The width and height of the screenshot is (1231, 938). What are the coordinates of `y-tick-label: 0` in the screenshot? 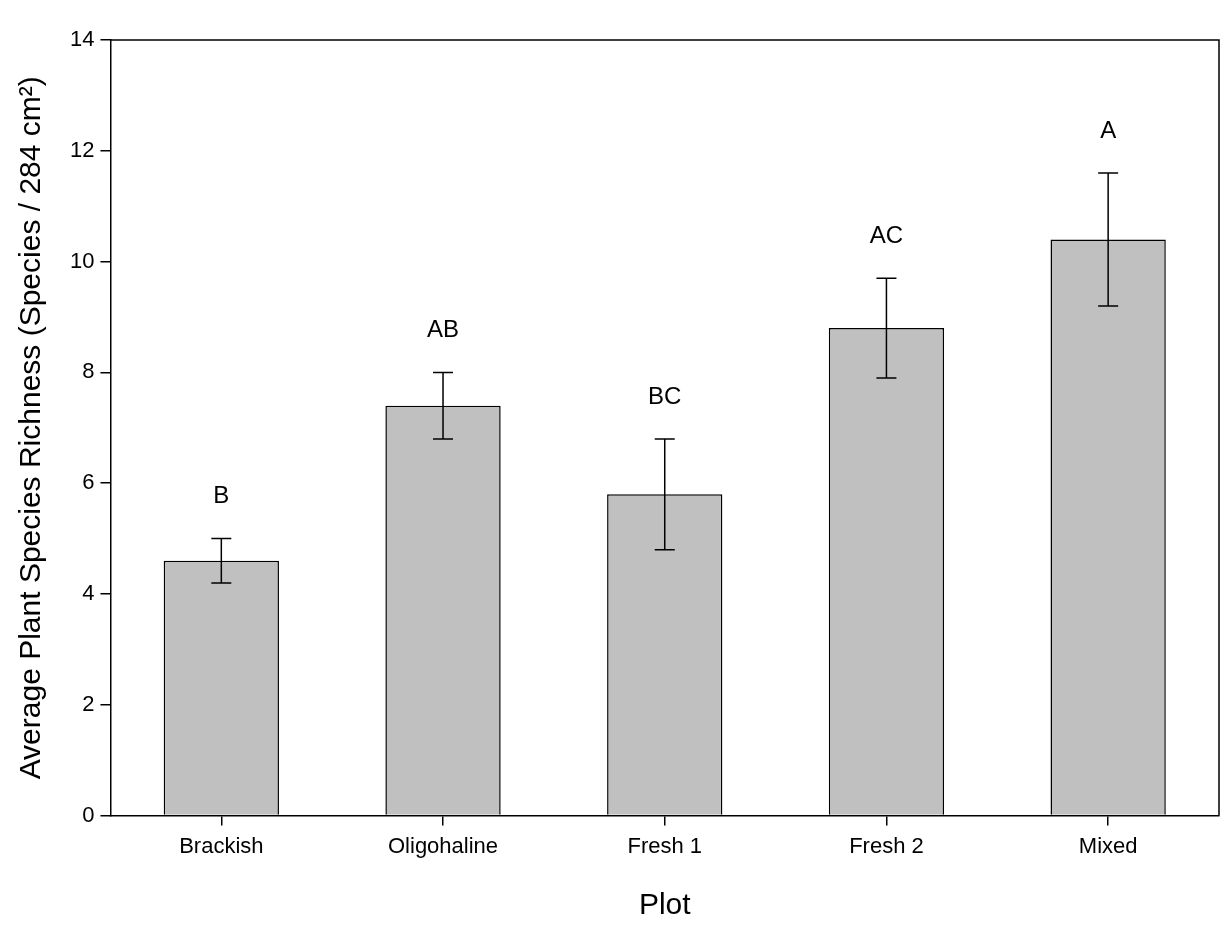 It's located at (88, 814).